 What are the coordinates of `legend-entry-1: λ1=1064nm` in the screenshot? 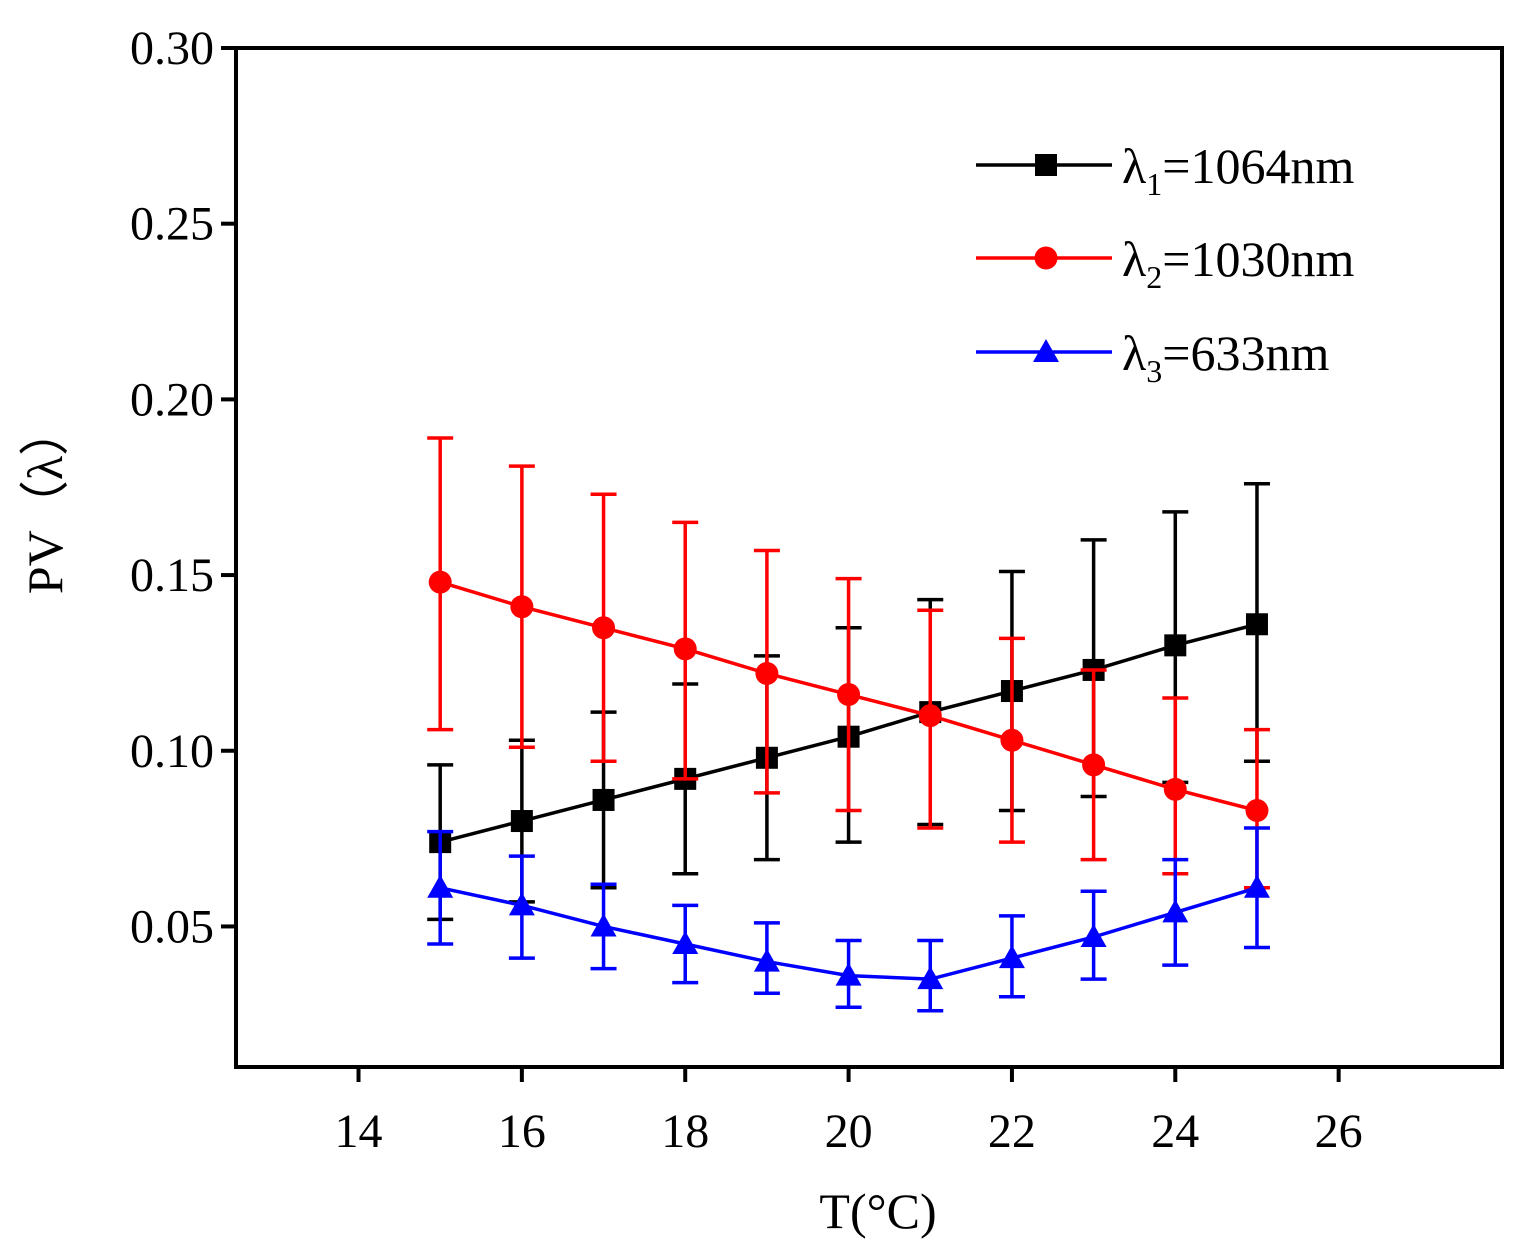 It's located at (1165, 170).